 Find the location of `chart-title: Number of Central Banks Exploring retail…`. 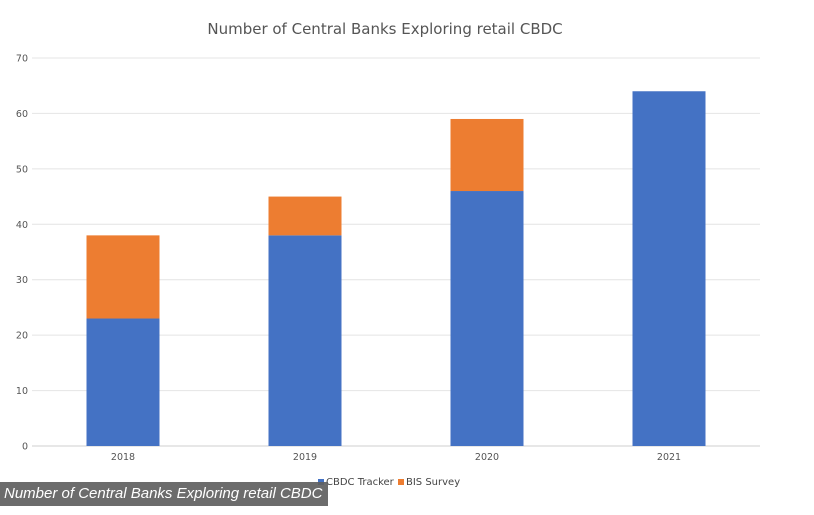

chart-title: Number of Central Banks Exploring retail… is located at coordinates (384, 29).